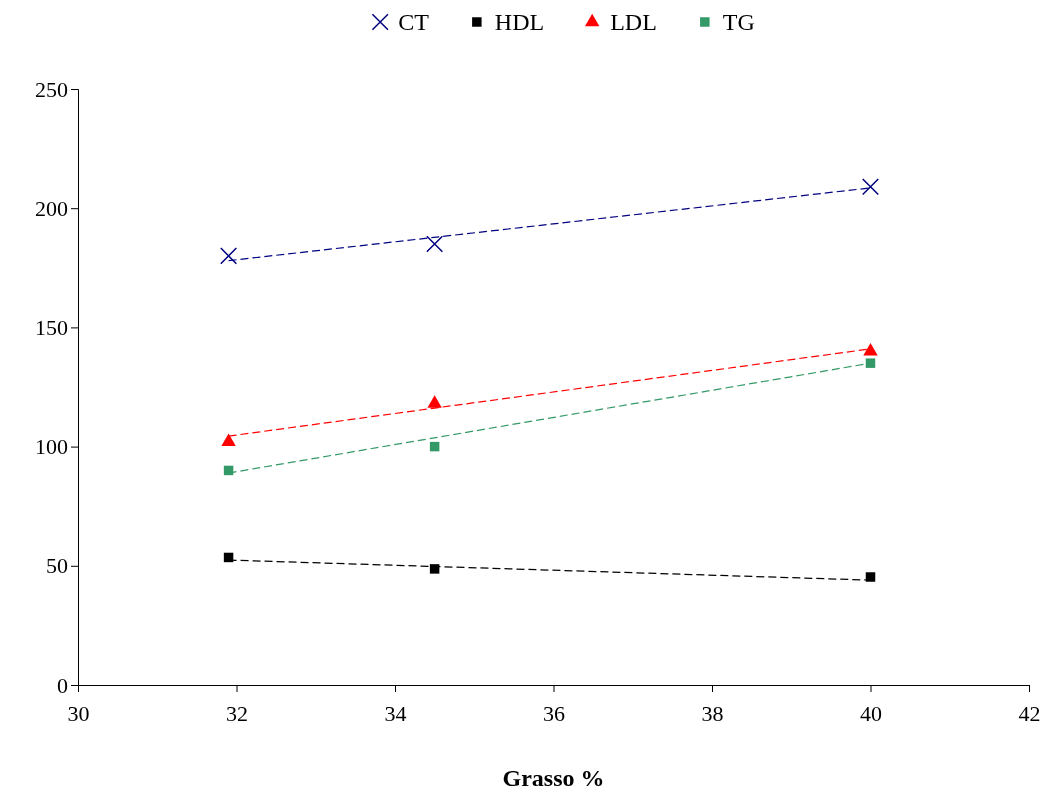 The image size is (1047, 794). I want to click on x-tick-label: 38, so click(712, 714).